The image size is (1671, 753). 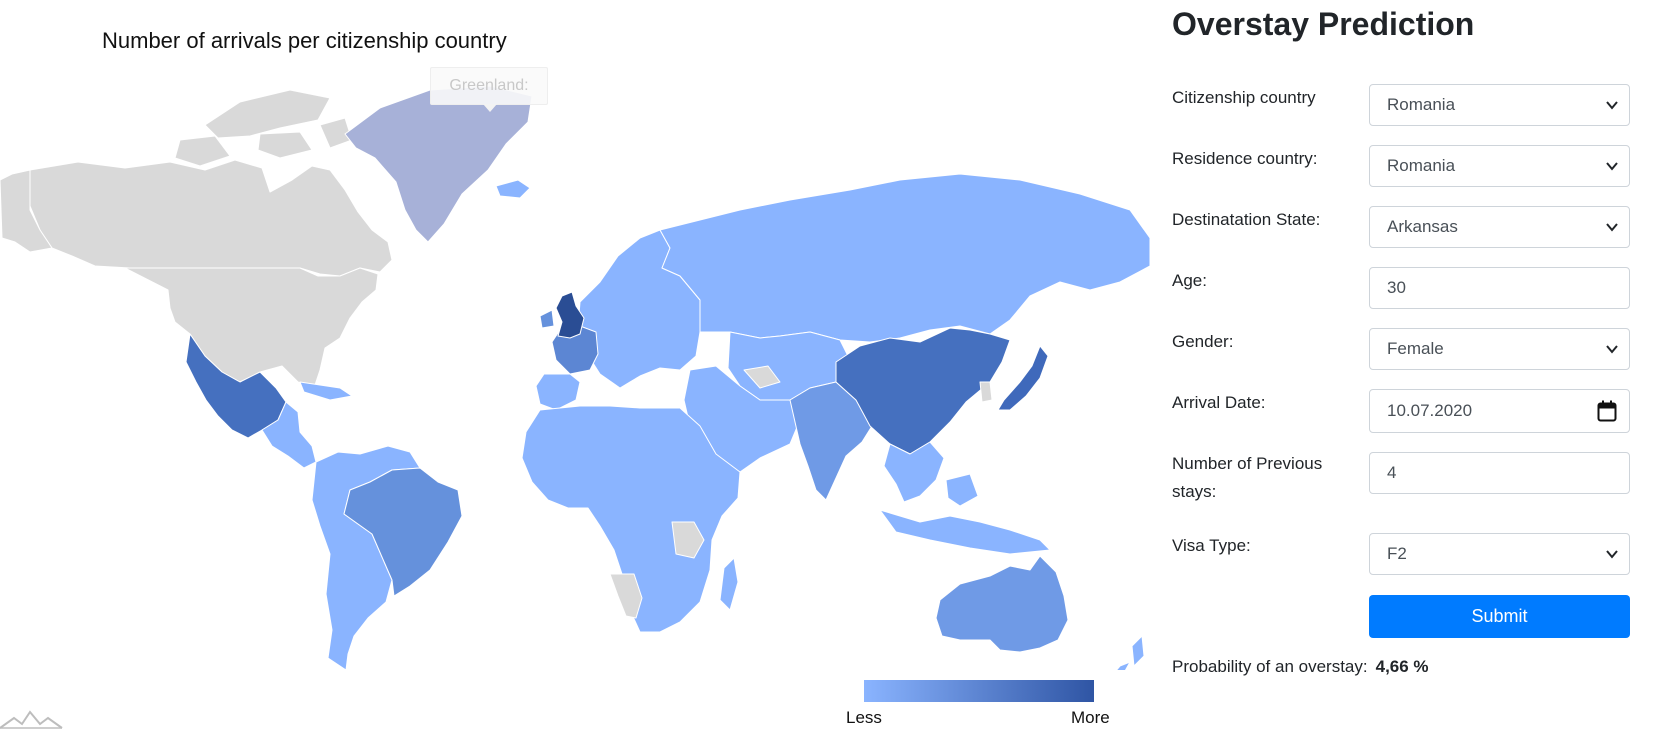 I want to click on country-united-states, so click(x=251, y=328).